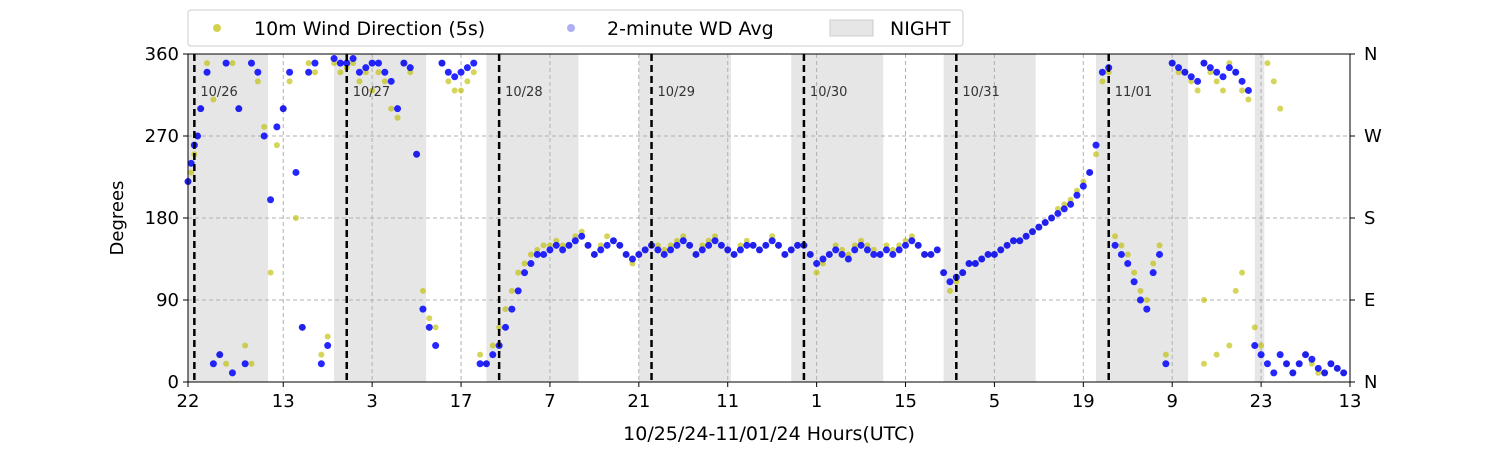  I want to click on x-tick-label: 3, so click(371, 401).